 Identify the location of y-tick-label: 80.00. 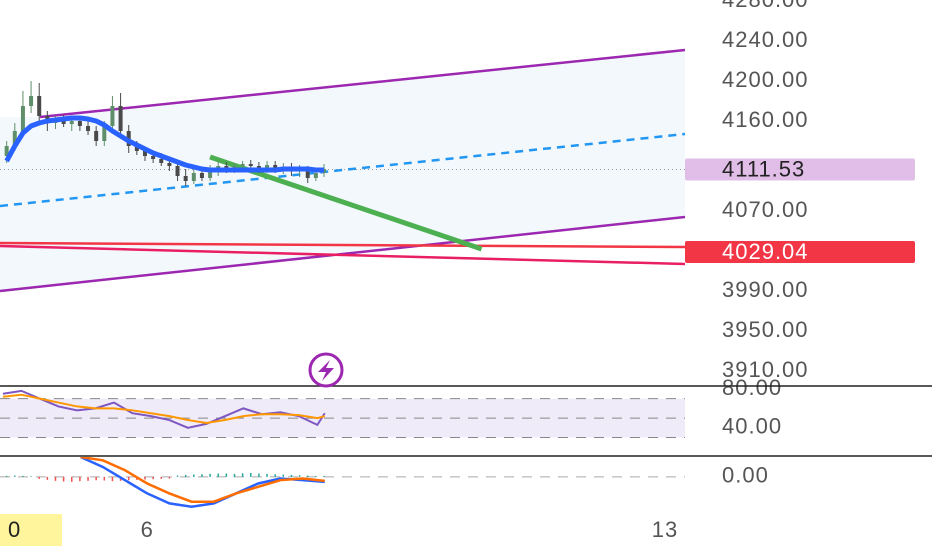
(752, 387).